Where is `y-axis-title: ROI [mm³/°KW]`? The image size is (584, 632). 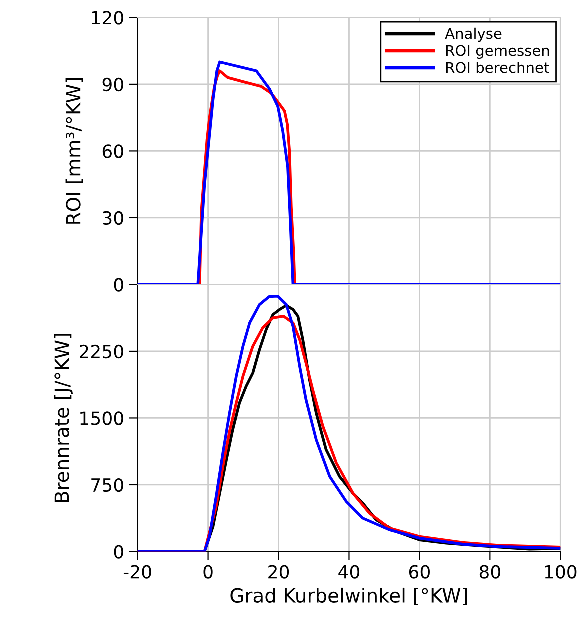
y-axis-title: ROI [mm³/°KW] is located at coordinates (75, 151).